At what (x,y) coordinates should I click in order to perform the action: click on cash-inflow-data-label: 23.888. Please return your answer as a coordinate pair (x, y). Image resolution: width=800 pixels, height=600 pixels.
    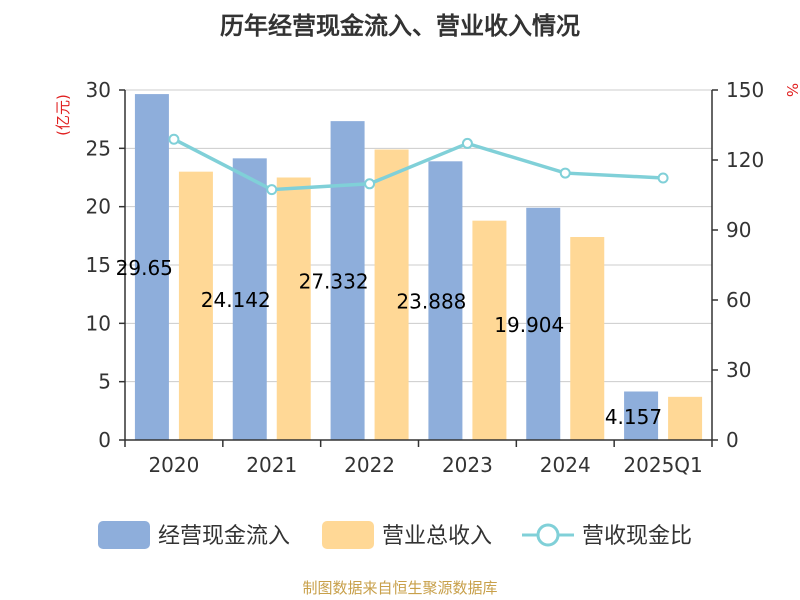
    Looking at the image, I should click on (431, 302).